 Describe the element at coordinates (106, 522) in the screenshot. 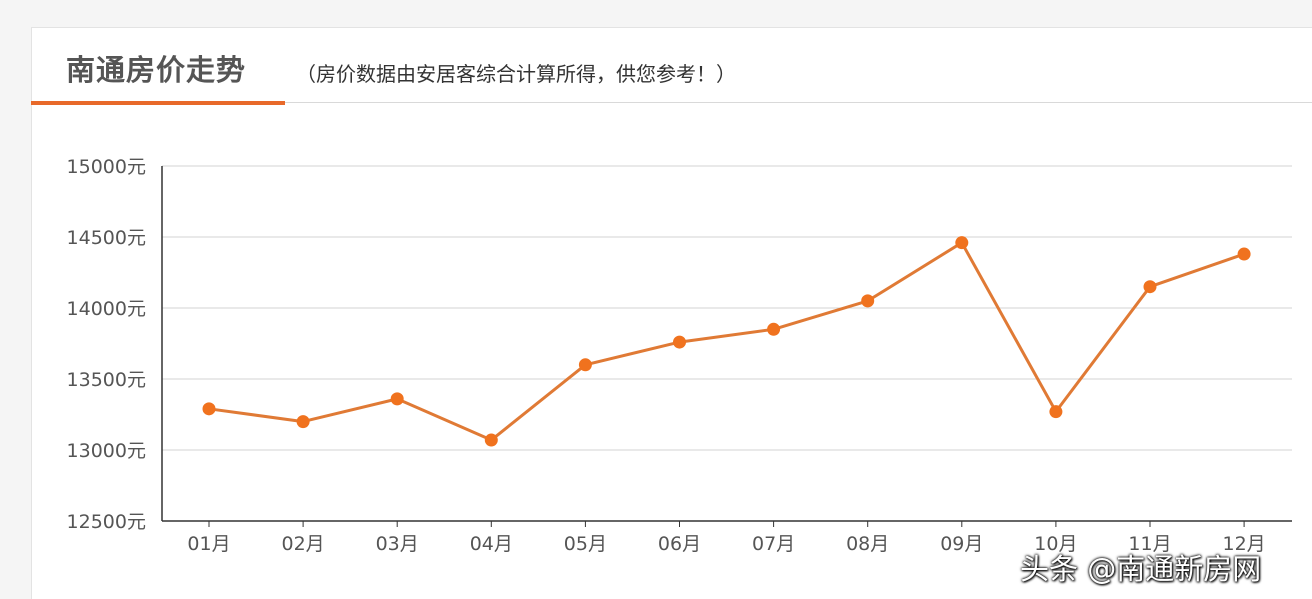

I see `y-tick-label: 12500元` at that location.